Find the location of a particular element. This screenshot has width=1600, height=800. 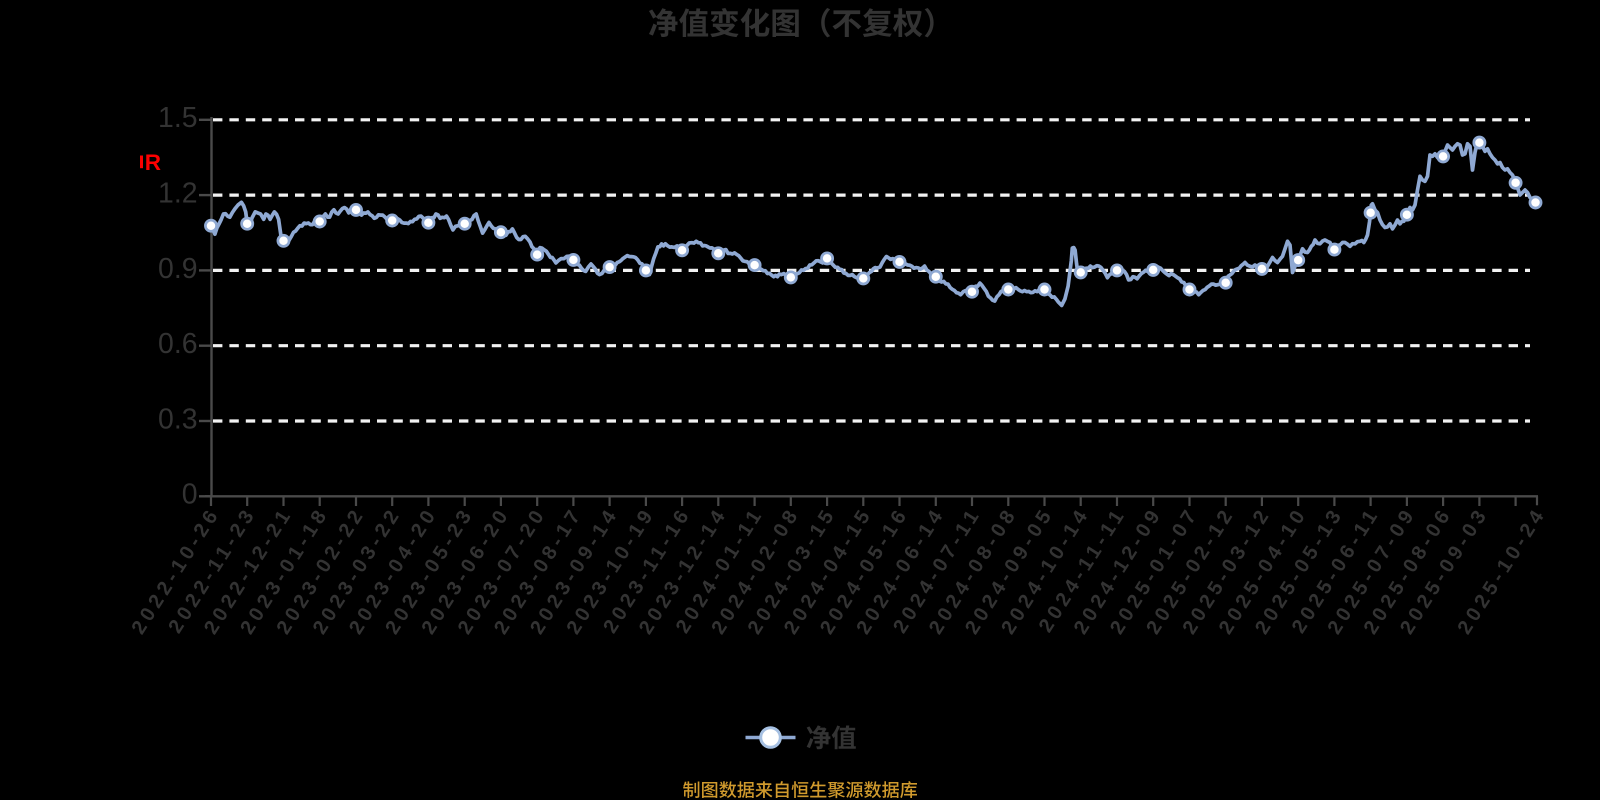

svg-text: 1.2 is located at coordinates (177, 194).